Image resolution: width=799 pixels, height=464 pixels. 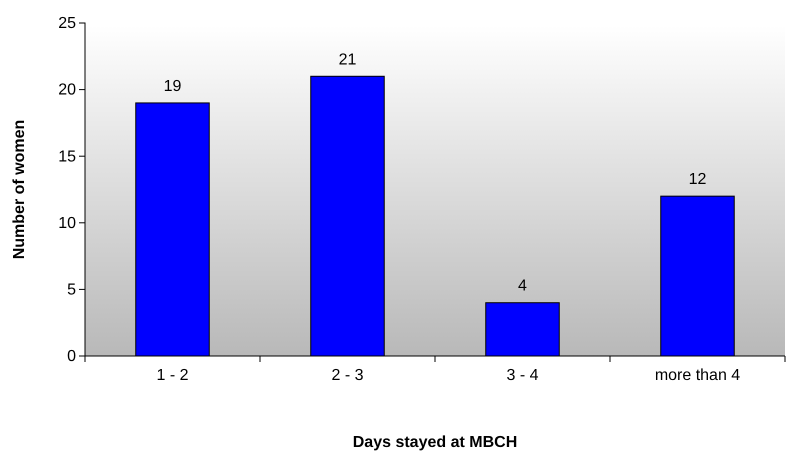 What do you see at coordinates (697, 179) in the screenshot?
I see `data-label: 12` at bounding box center [697, 179].